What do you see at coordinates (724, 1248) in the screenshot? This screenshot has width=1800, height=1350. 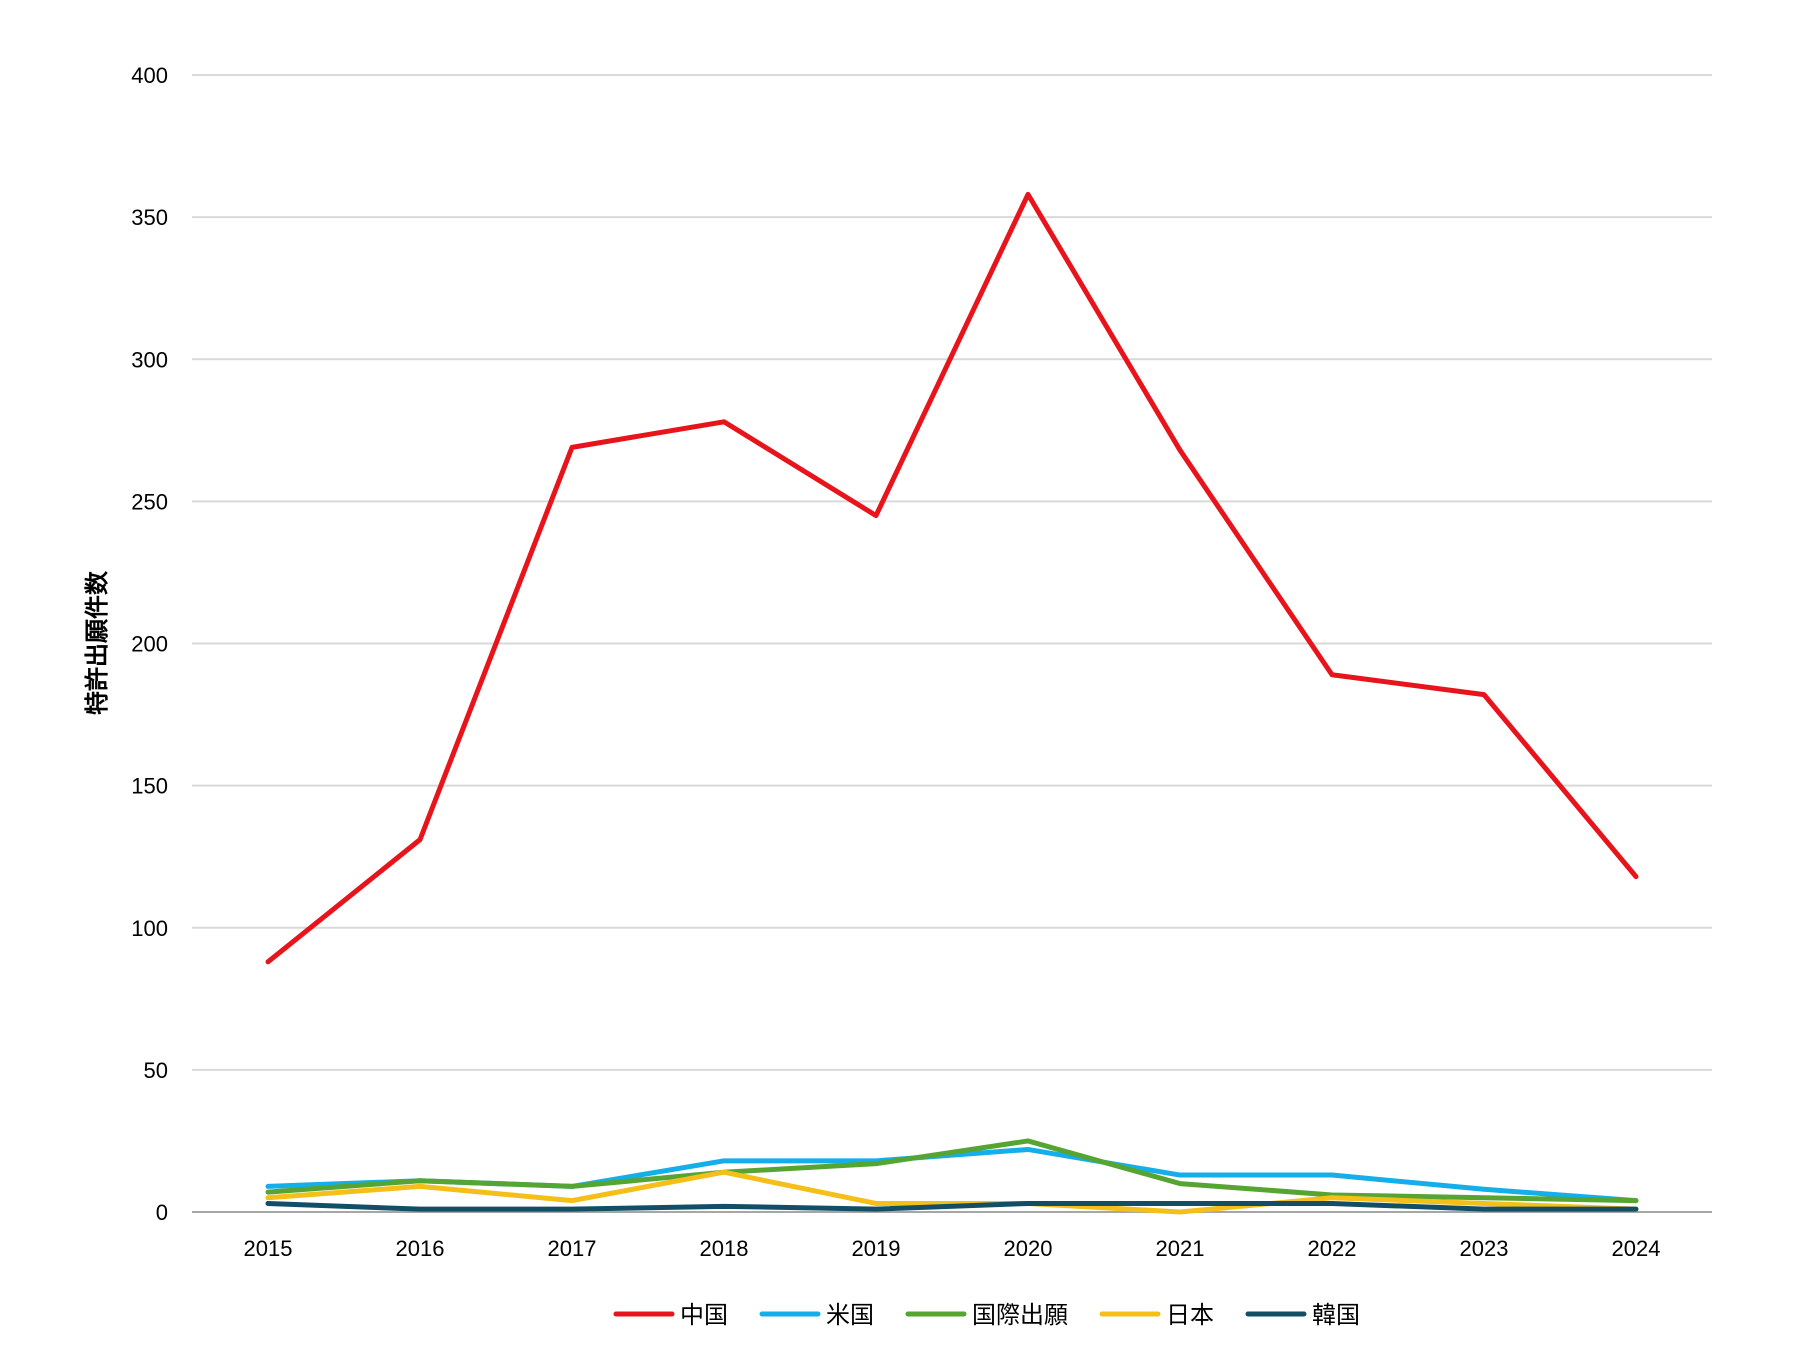 I see `x-tick-label: 2018` at bounding box center [724, 1248].